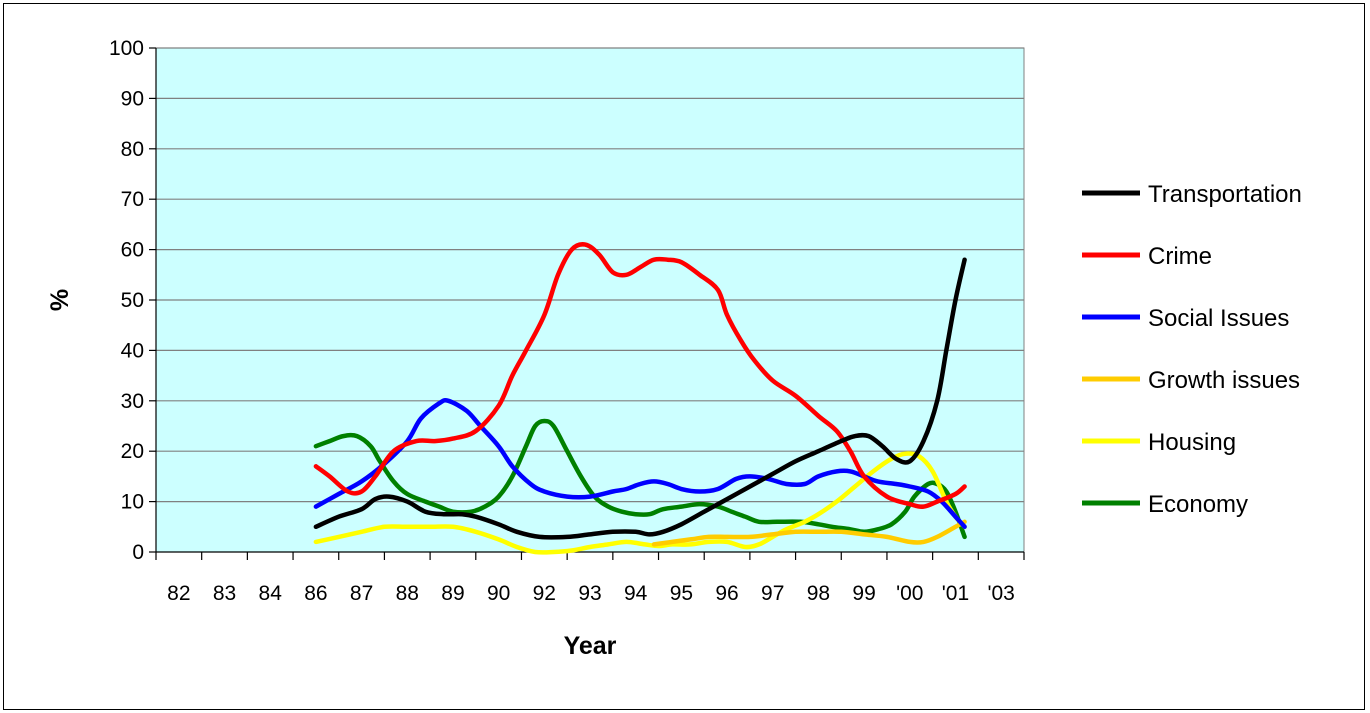 The height and width of the screenshot is (713, 1370). Describe the element at coordinates (271, 593) in the screenshot. I see `x-tick-label: 84` at that location.